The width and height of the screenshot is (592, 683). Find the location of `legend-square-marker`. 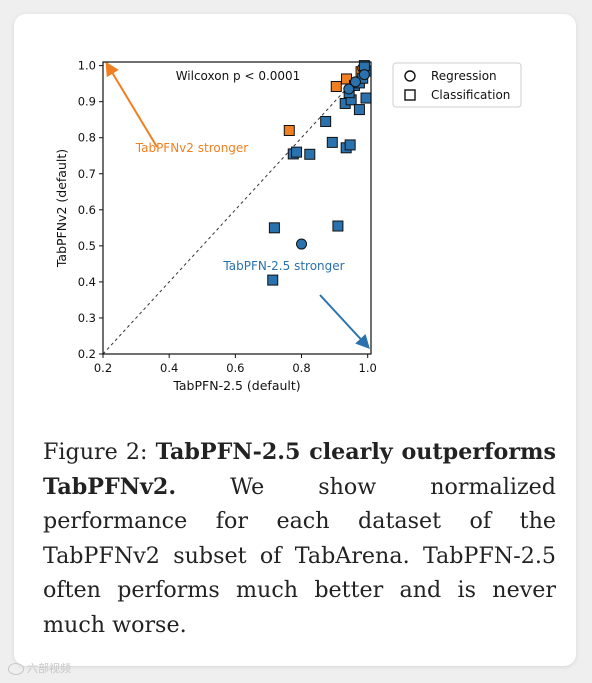

legend-square-marker is located at coordinates (410, 95).